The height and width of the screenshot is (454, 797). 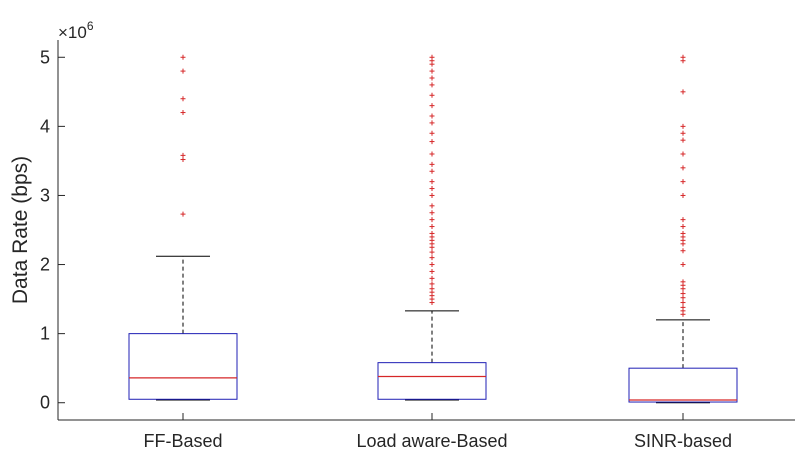 I want to click on y-exponent-base: ×10, so click(x=72, y=32).